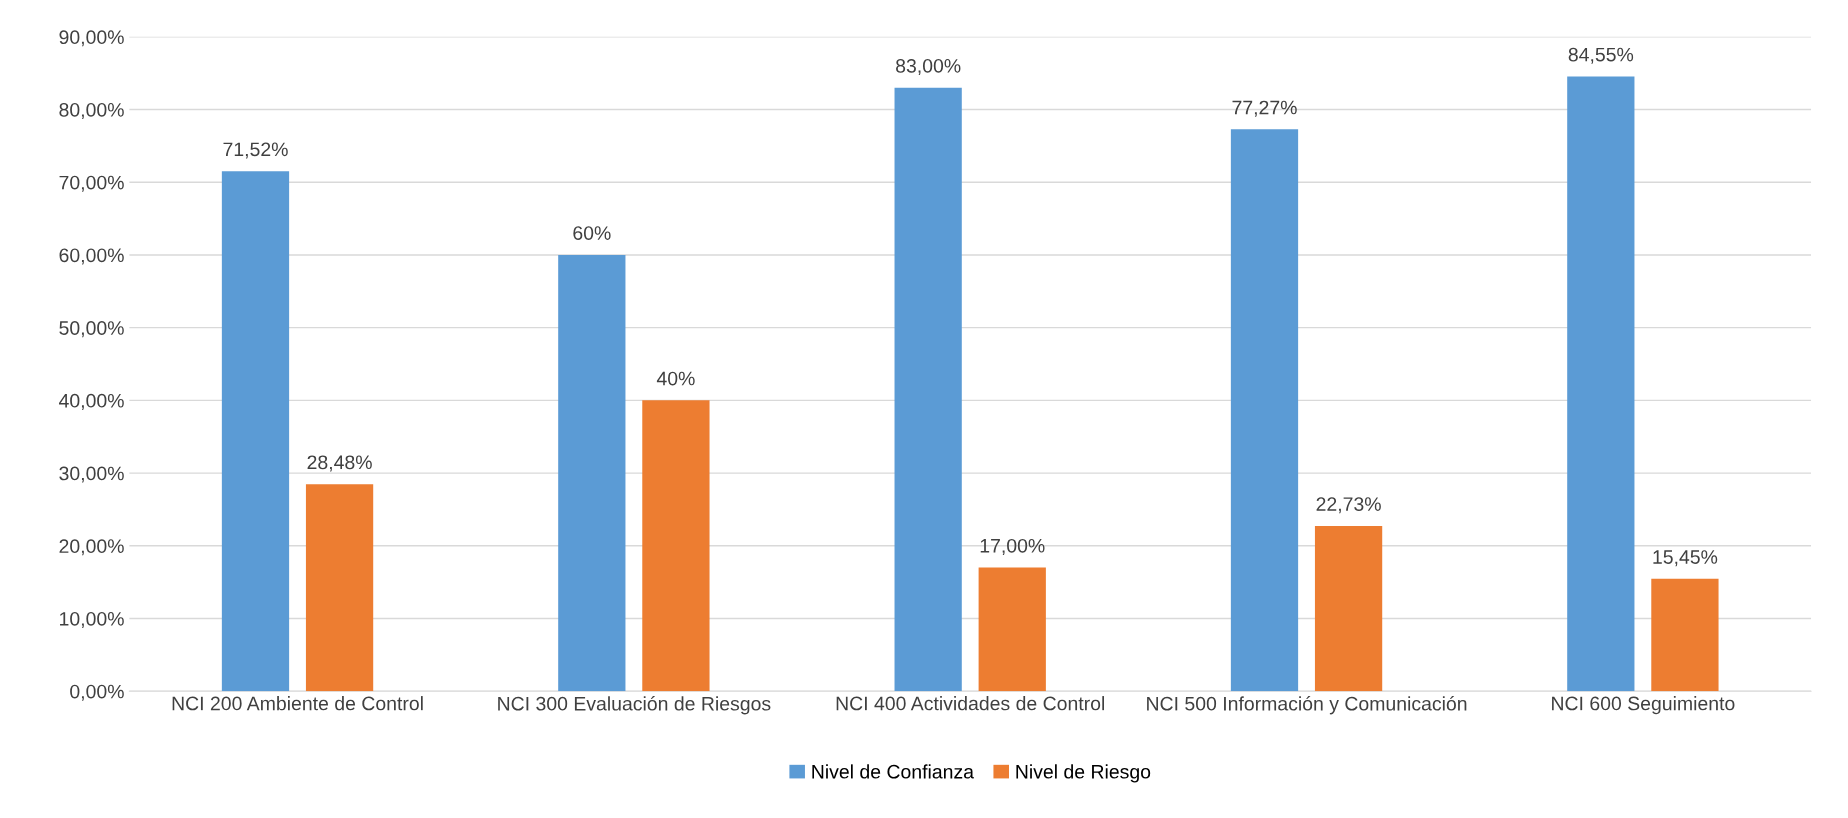 This screenshot has width=1848, height=818. What do you see at coordinates (1012, 546) in the screenshot?
I see `data-label: 17,00%` at bounding box center [1012, 546].